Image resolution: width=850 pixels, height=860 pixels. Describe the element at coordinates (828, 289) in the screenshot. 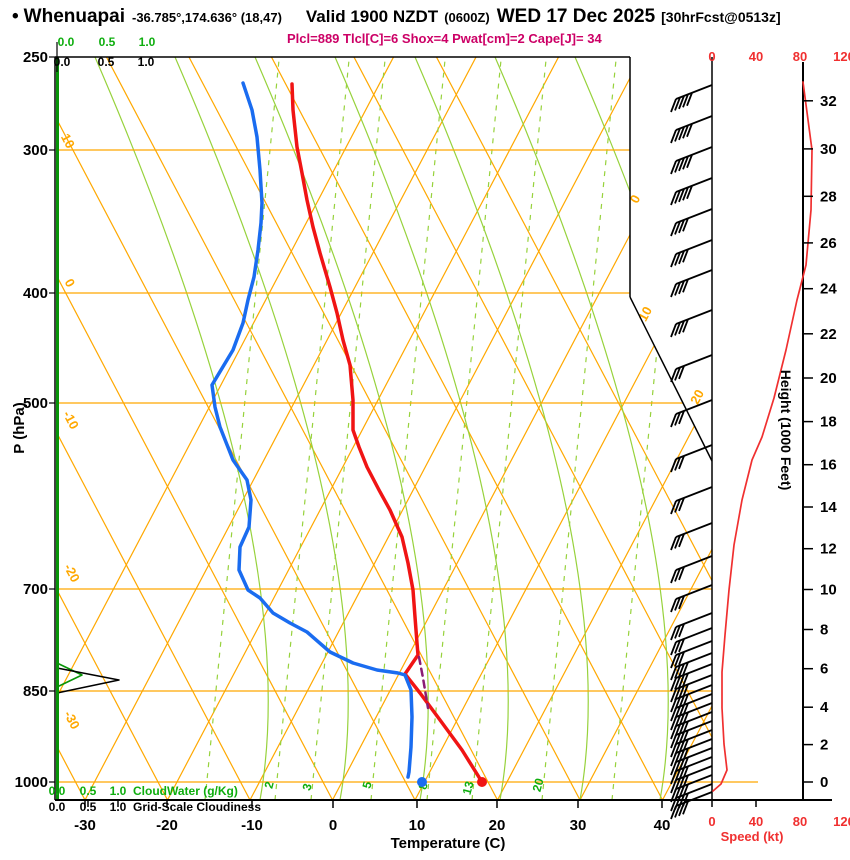

I see `svg-text: 24` at that location.